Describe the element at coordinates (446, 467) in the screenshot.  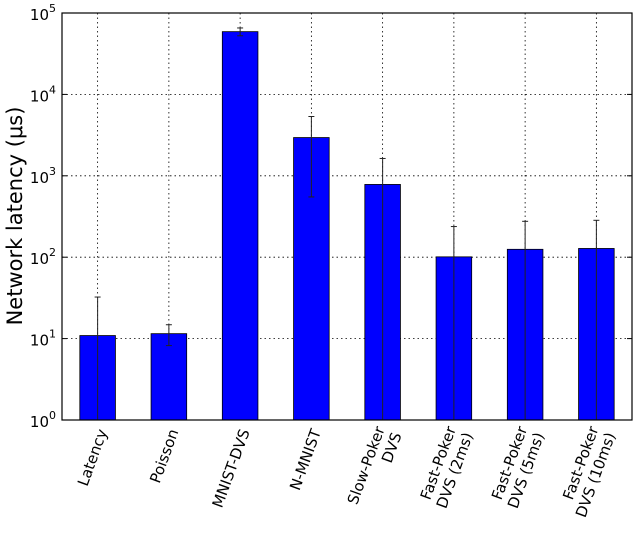
I see `x-tick-label: Fast-PokerDVS (2ms)` at that location.